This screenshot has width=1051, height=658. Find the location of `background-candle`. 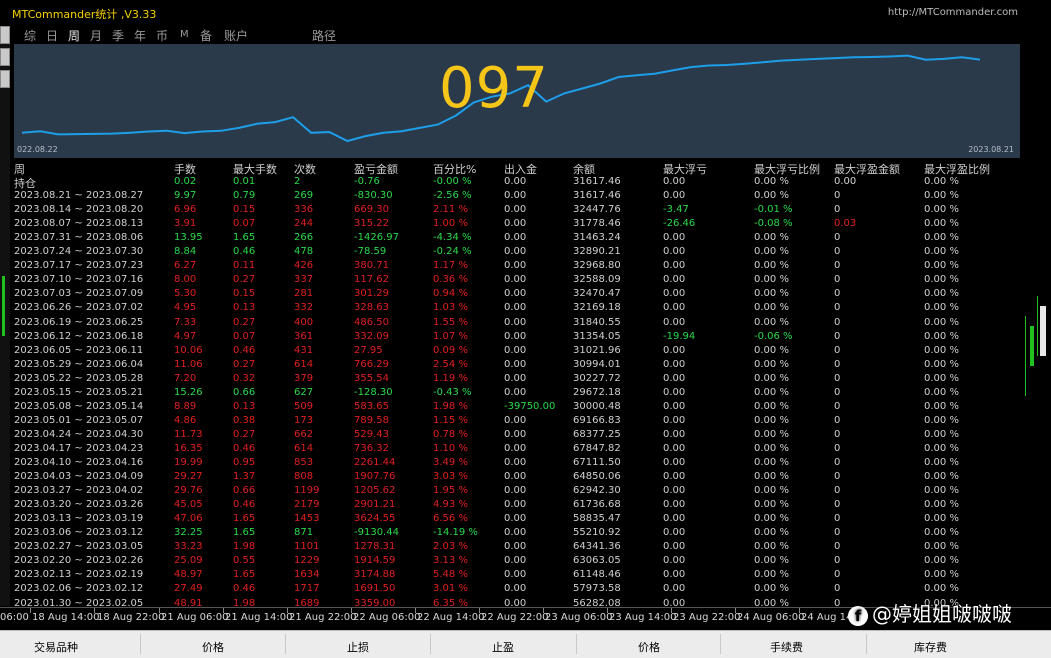

background-candle is located at coordinates (1032, 346).